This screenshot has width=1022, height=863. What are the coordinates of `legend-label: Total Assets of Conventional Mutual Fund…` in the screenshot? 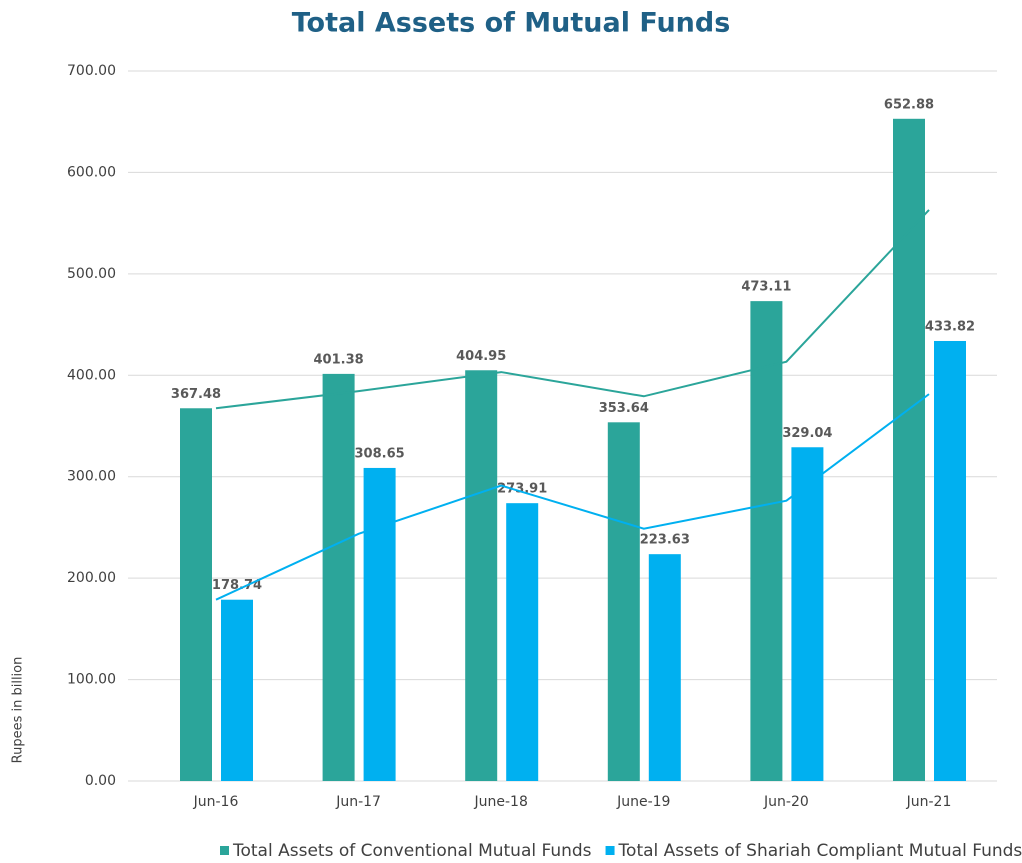 It's located at (412, 851).